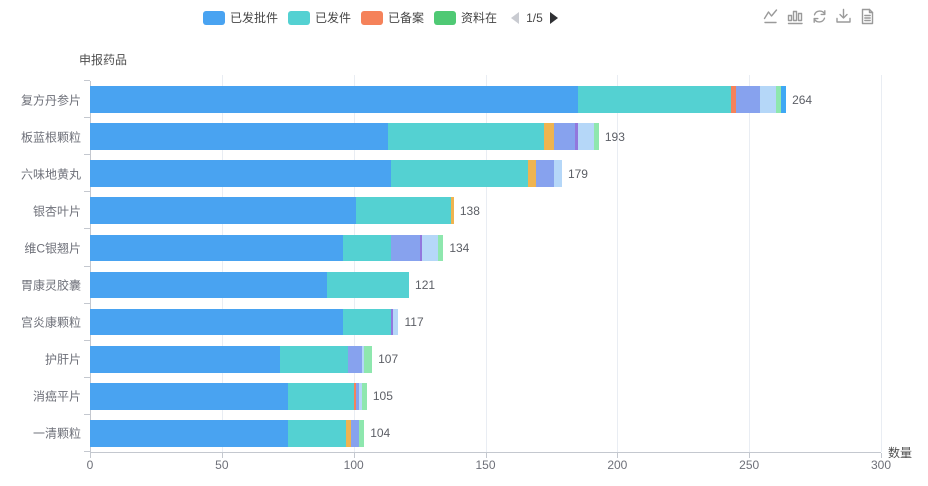 The height and width of the screenshot is (486, 928). What do you see at coordinates (459, 247) in the screenshot?
I see `bar-total-label: 134` at bounding box center [459, 247].